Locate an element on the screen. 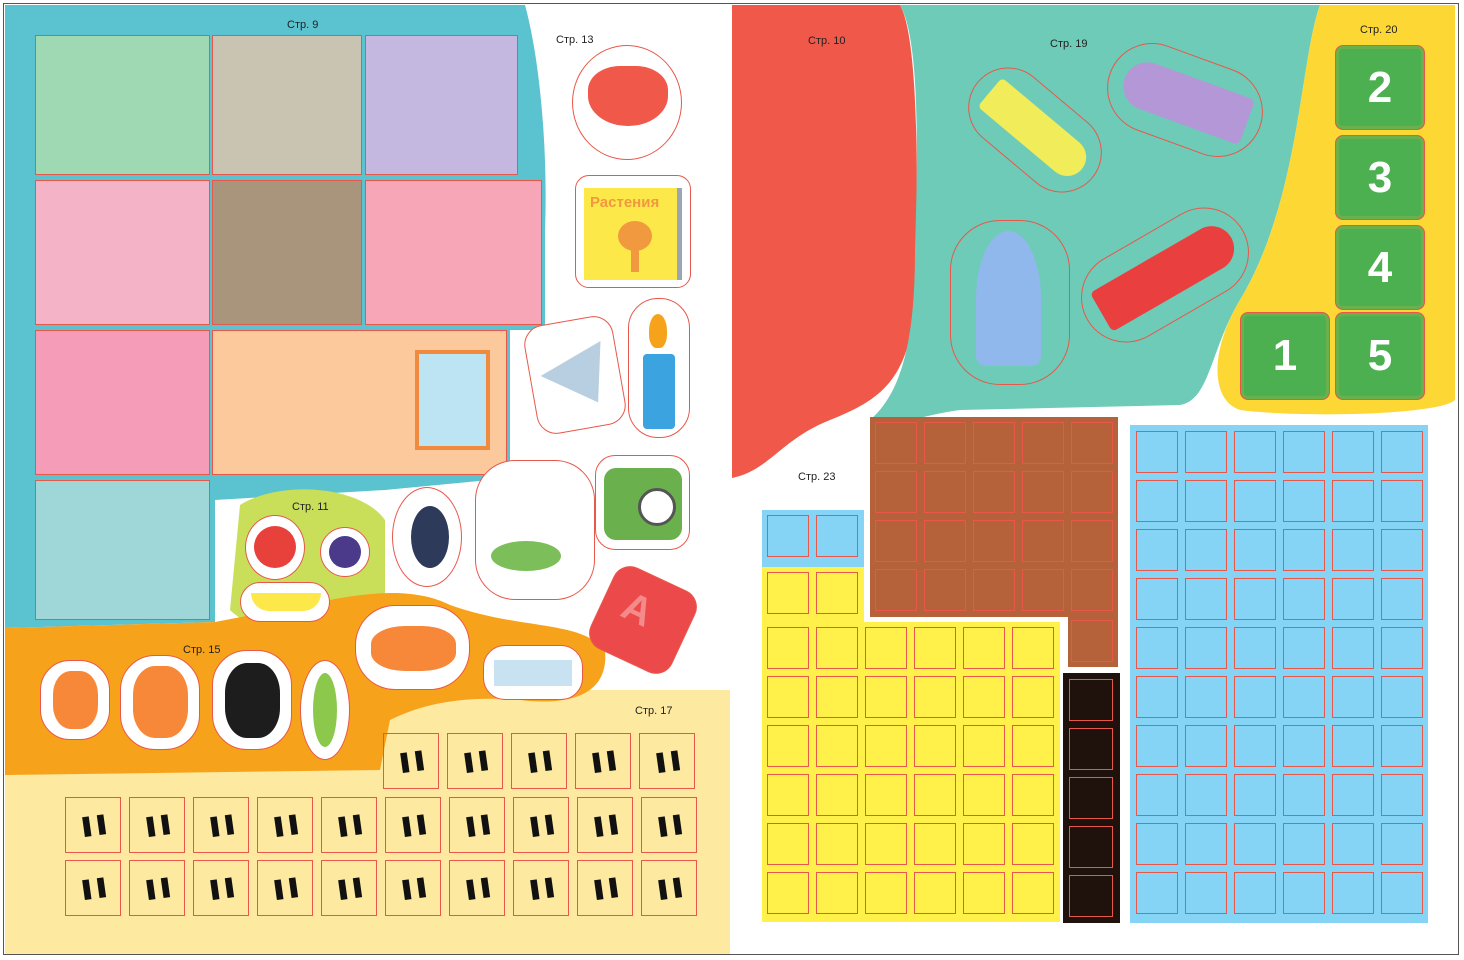 This screenshot has width=1464, height=960. milk-carton-sticker is located at coordinates (533, 672).